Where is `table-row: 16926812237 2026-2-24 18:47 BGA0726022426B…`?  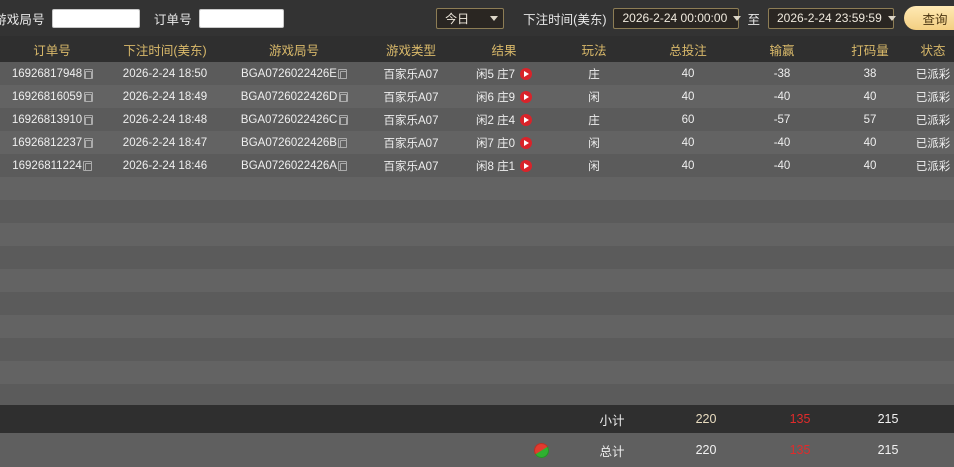
table-row: 16926812237 2026-2-24 18:47 BGA0726022426B… is located at coordinates (477, 142).